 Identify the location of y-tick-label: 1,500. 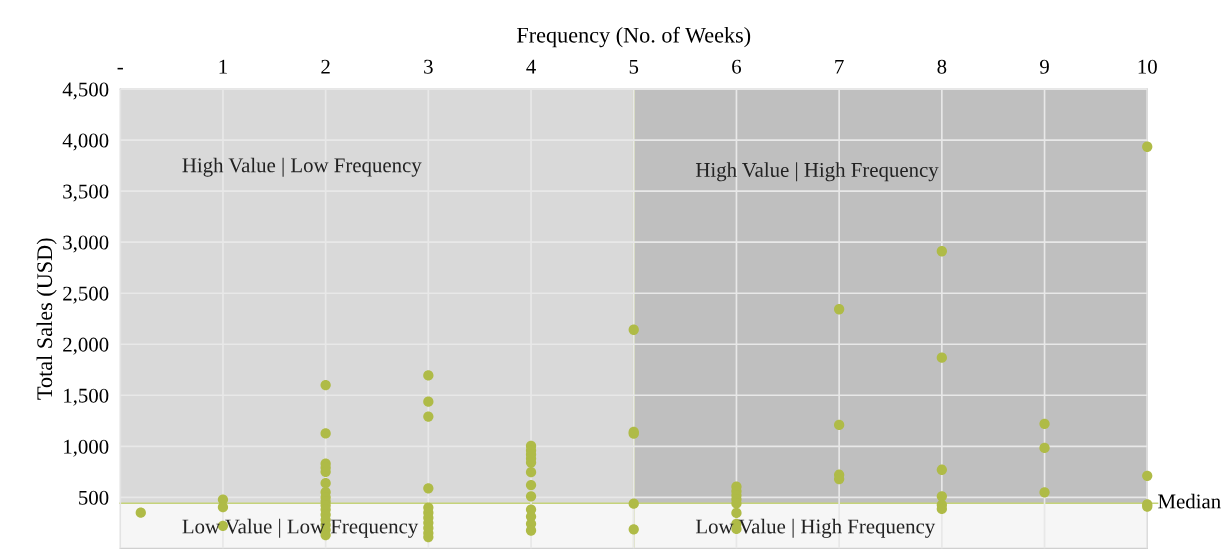
(86, 397).